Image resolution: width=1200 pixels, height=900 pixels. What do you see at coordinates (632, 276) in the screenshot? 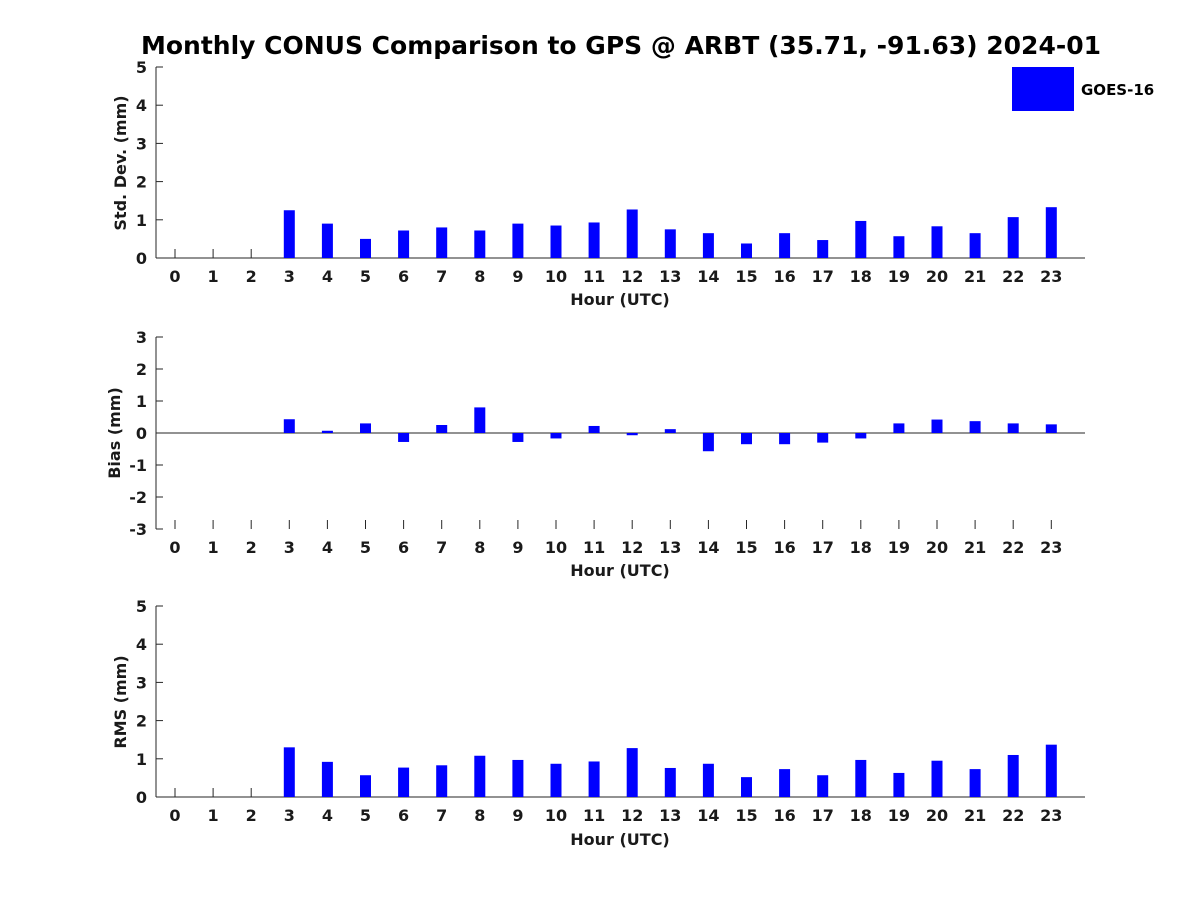
I see `panel-std-dev-xtick-label: 12` at bounding box center [632, 276].